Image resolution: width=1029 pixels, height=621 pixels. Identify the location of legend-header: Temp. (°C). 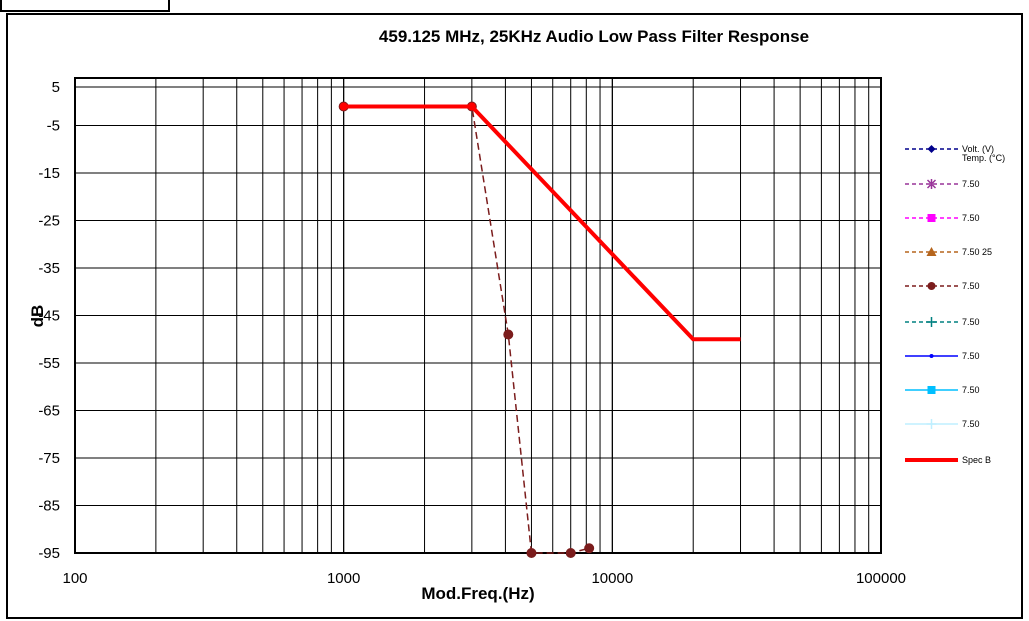
(983, 158).